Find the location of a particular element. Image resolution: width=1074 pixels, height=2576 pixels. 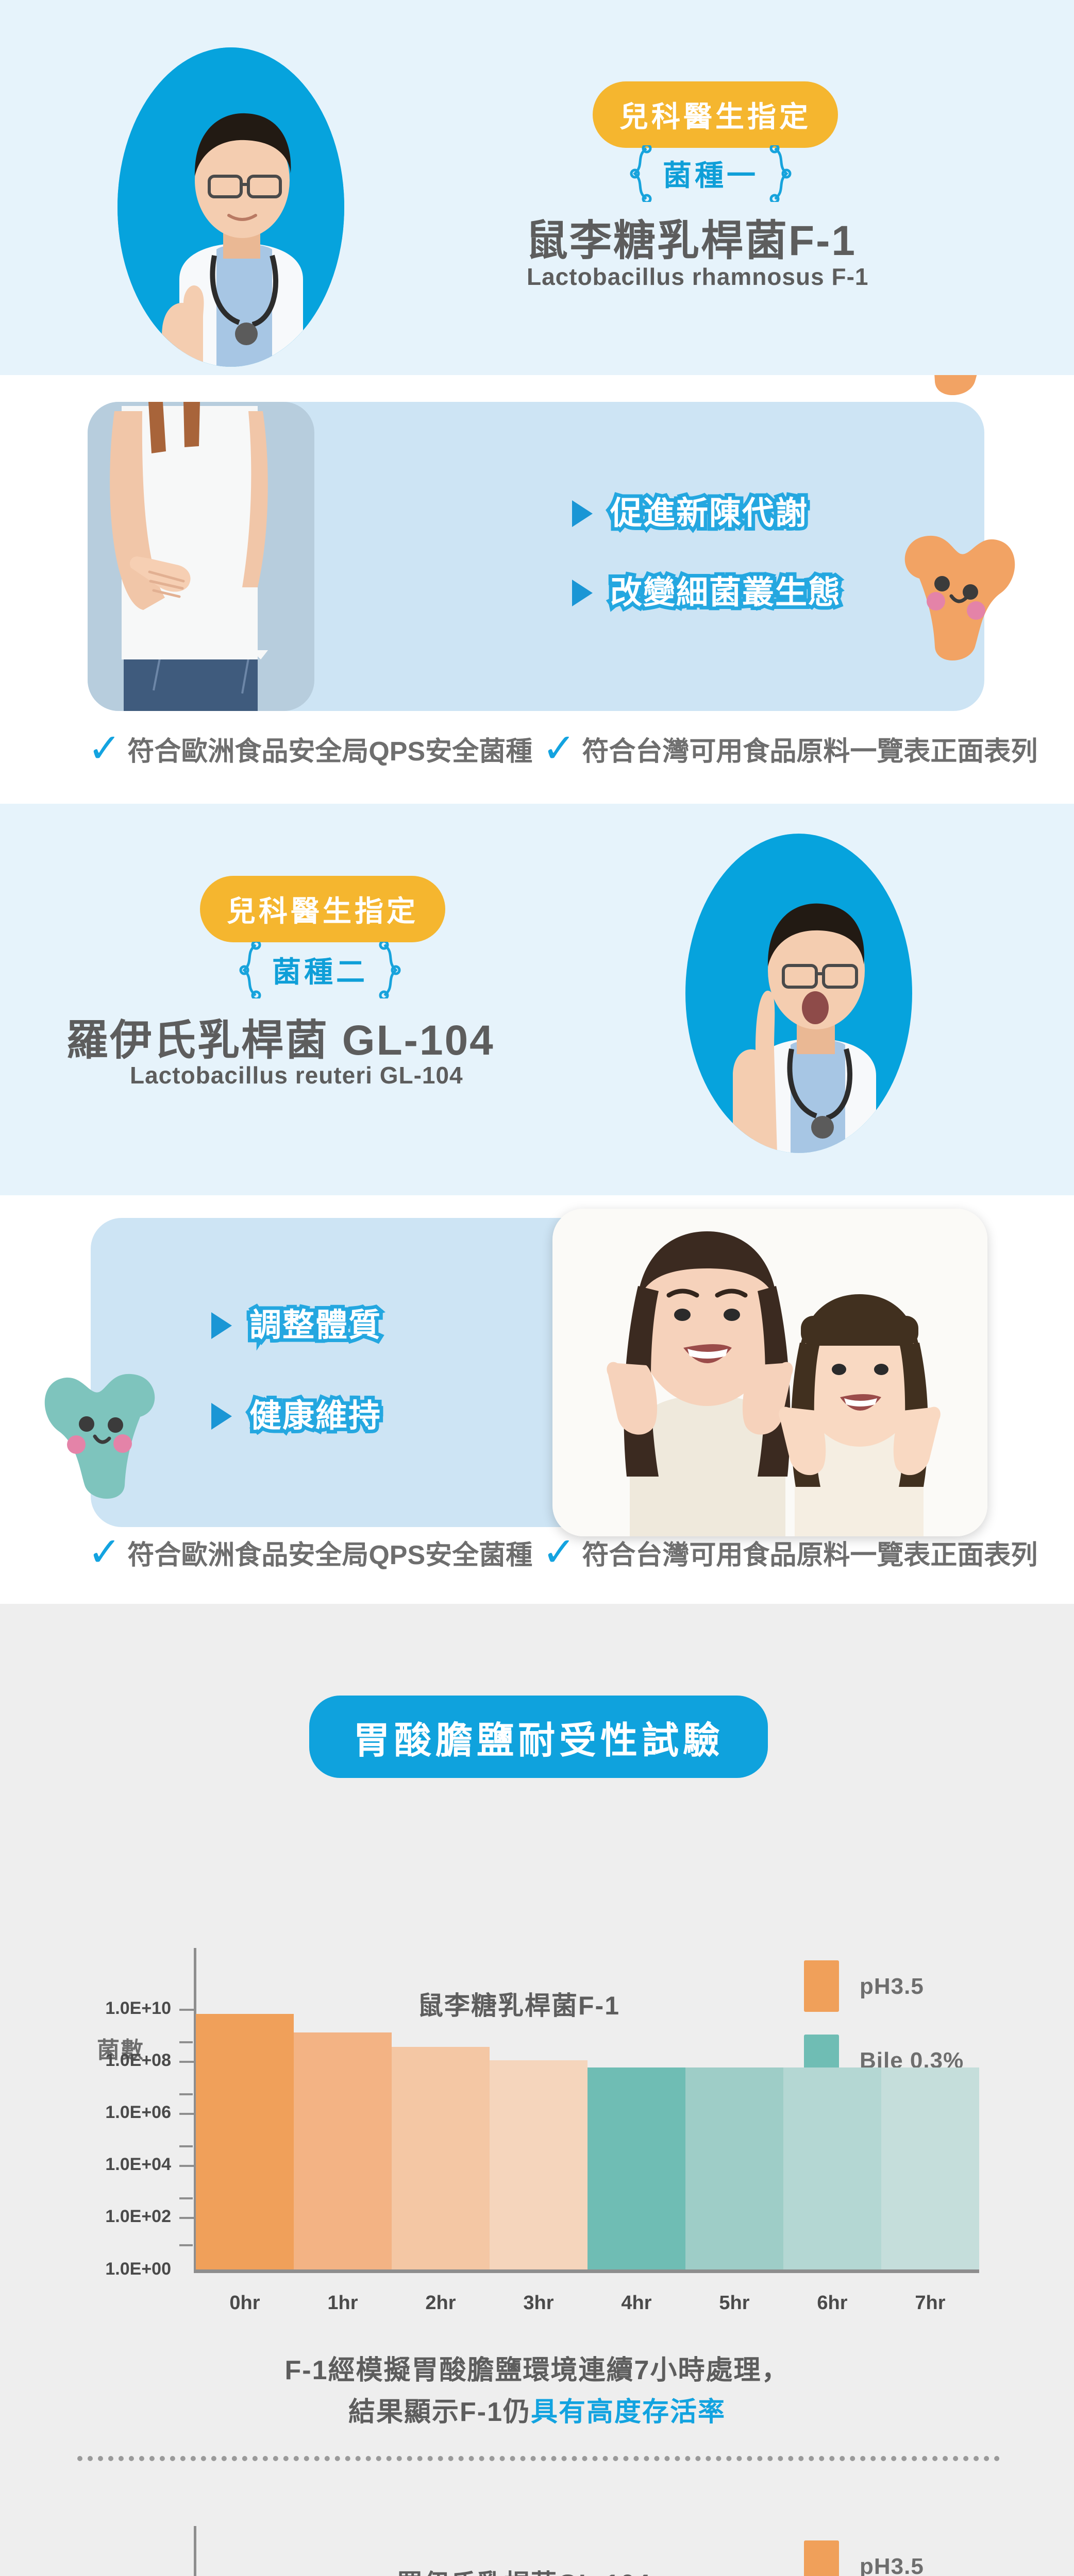

child-holding-stomach-photo is located at coordinates (201, 556).